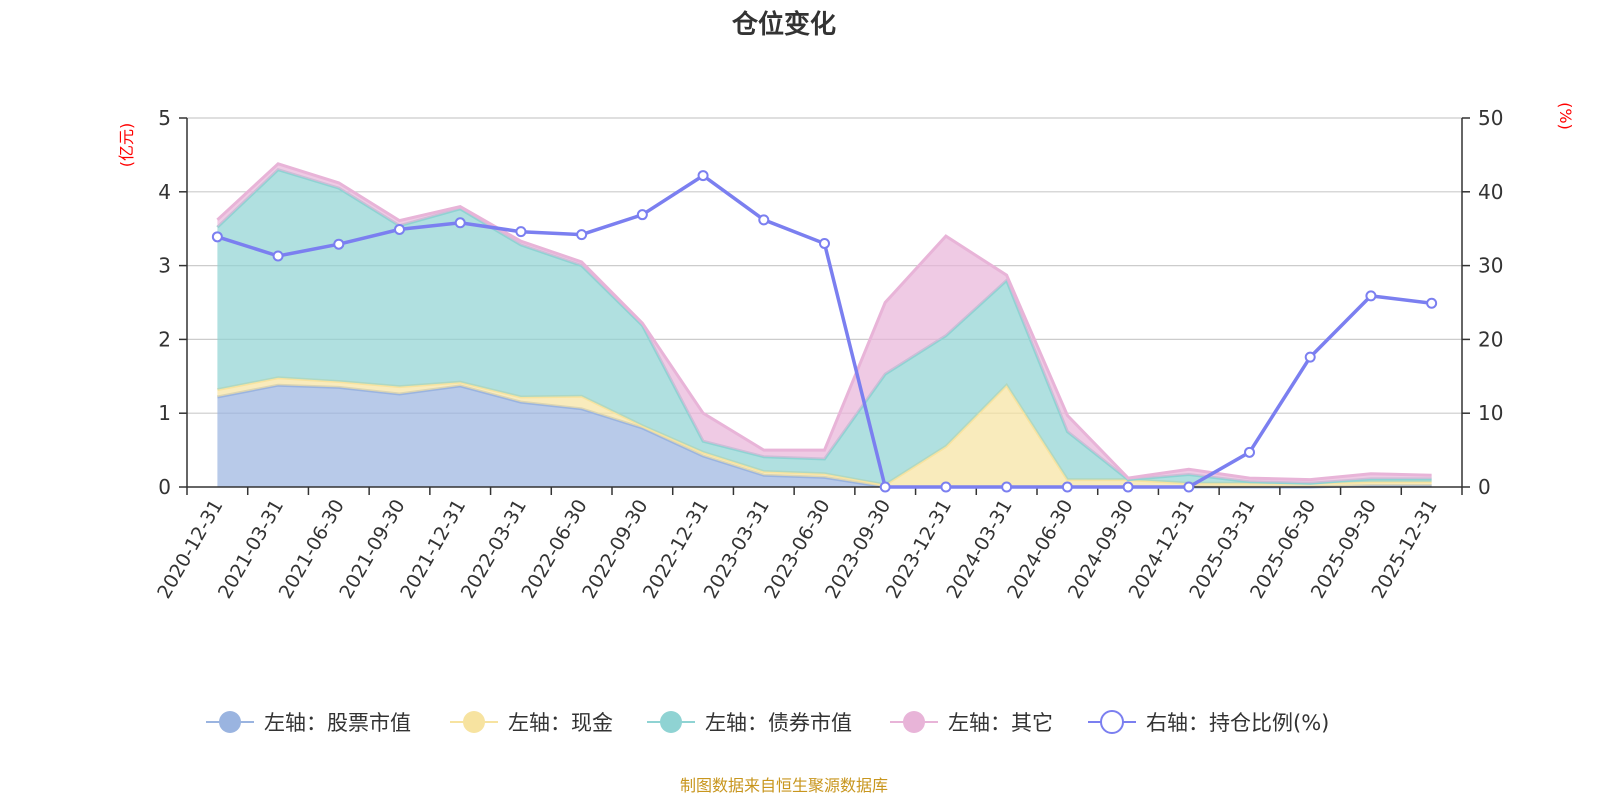  What do you see at coordinates (1000, 723) in the screenshot?
I see `legend-label: 左轴：其它` at bounding box center [1000, 723].